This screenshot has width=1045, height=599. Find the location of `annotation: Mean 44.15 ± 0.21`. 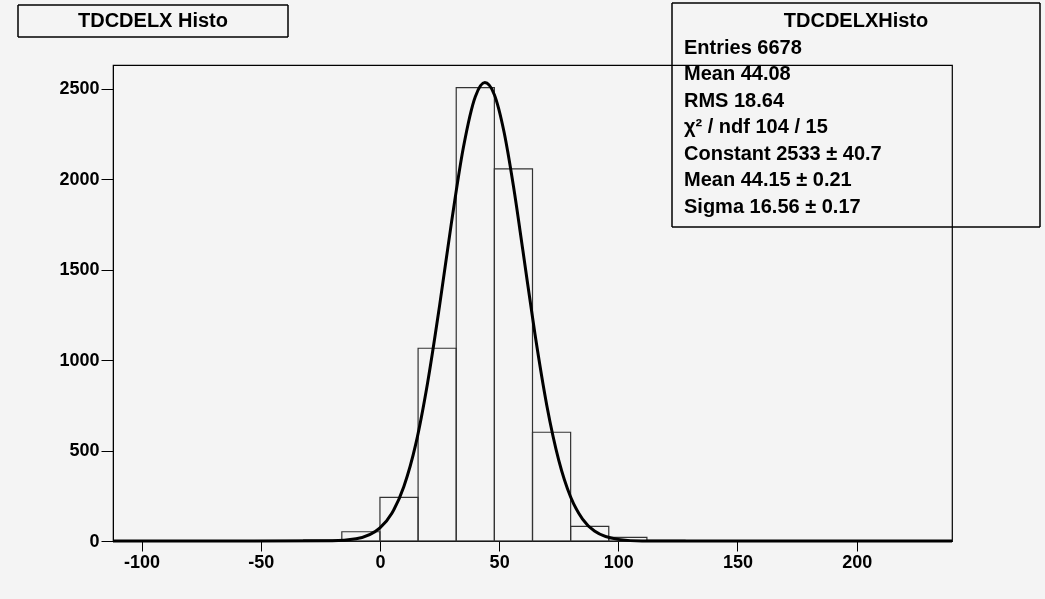

annotation: Mean 44.15 ± 0.21 is located at coordinates (768, 179).